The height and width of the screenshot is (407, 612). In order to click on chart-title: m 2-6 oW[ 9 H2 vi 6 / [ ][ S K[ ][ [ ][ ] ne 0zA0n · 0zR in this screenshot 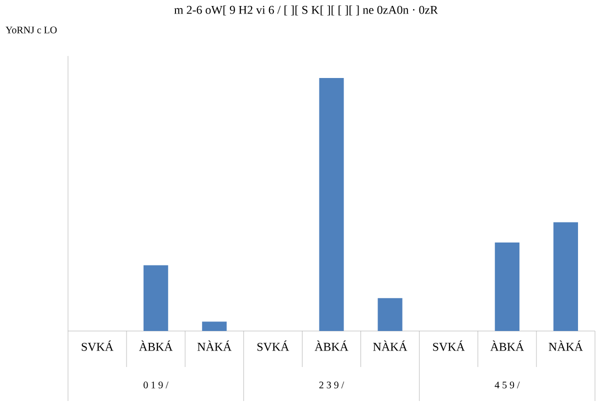, I will do `click(306, 11)`.